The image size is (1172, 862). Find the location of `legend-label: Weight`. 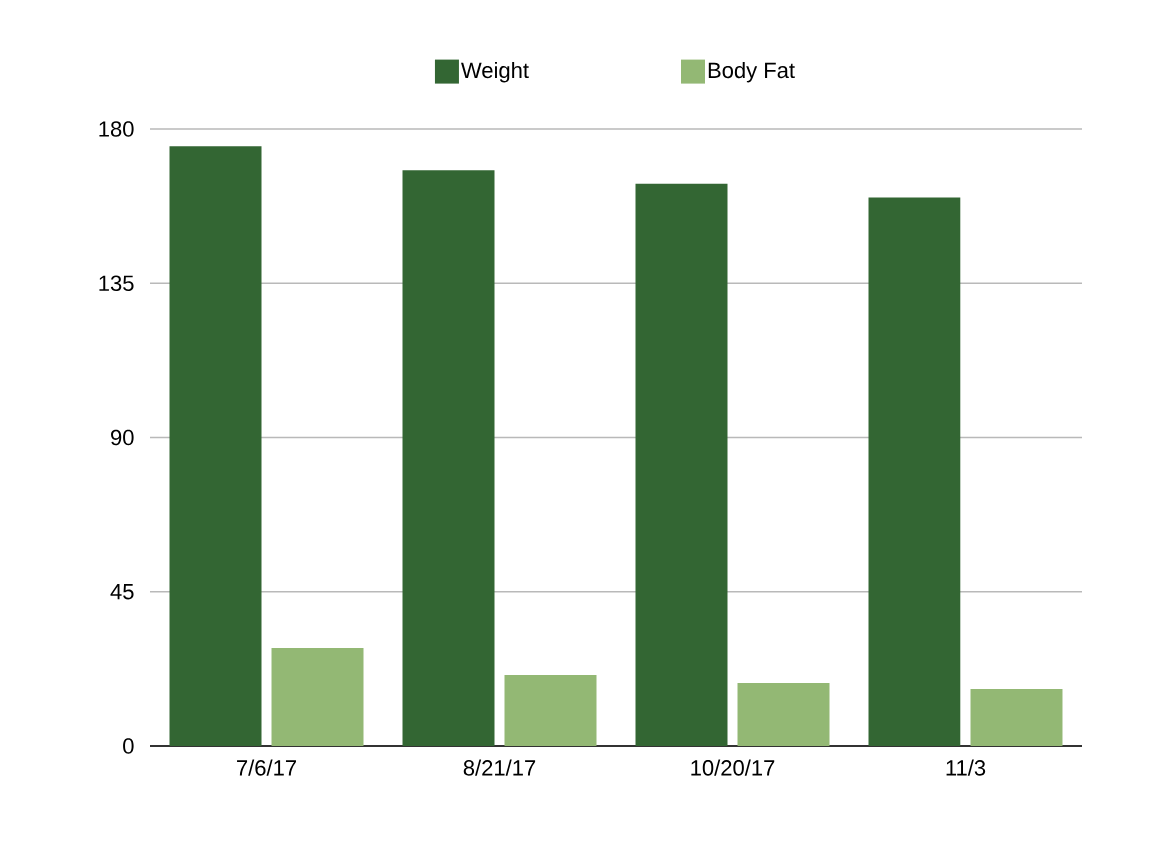

legend-label: Weight is located at coordinates (495, 72).